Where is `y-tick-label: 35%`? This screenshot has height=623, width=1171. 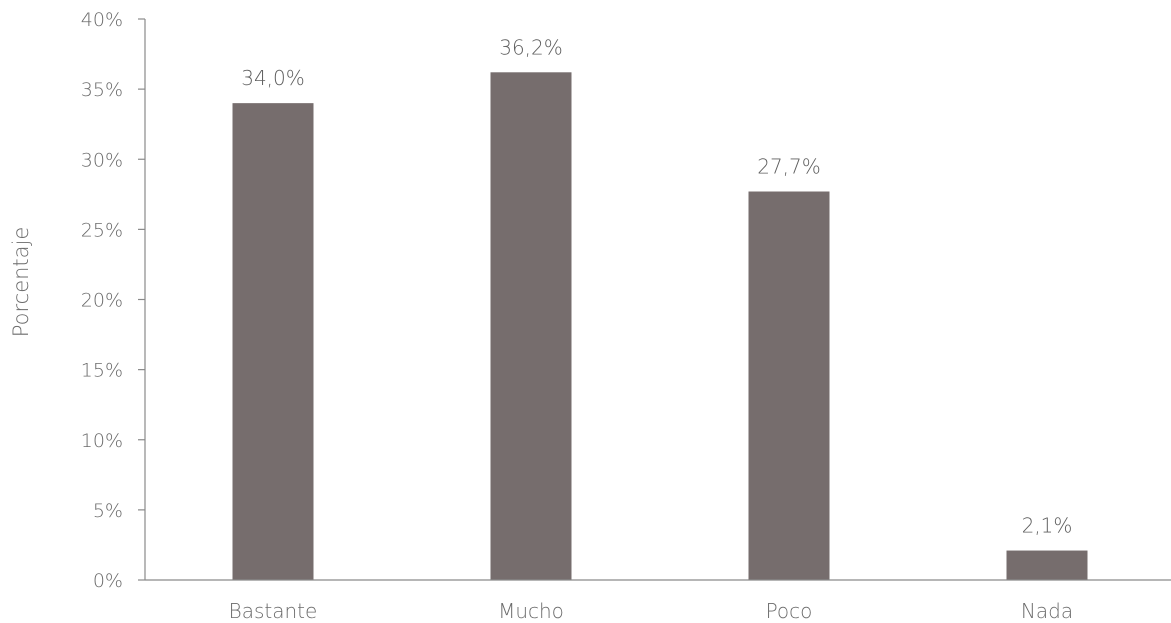 y-tick-label: 35% is located at coordinates (102, 90).